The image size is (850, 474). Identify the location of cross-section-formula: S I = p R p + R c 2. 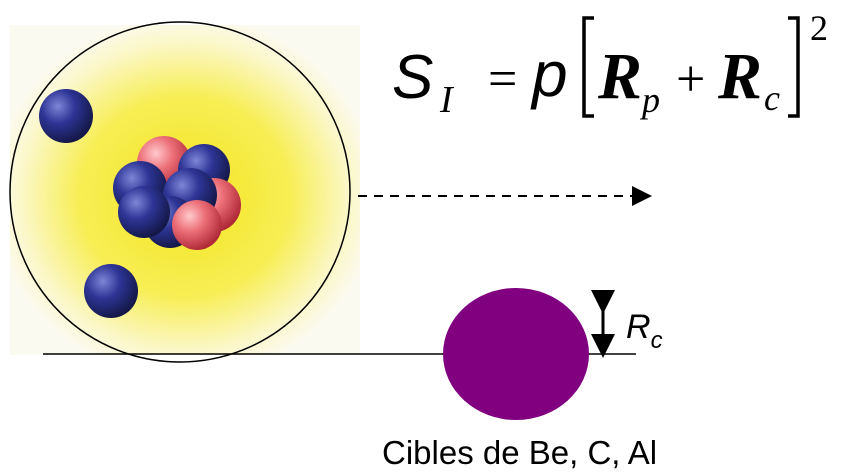
(610, 64).